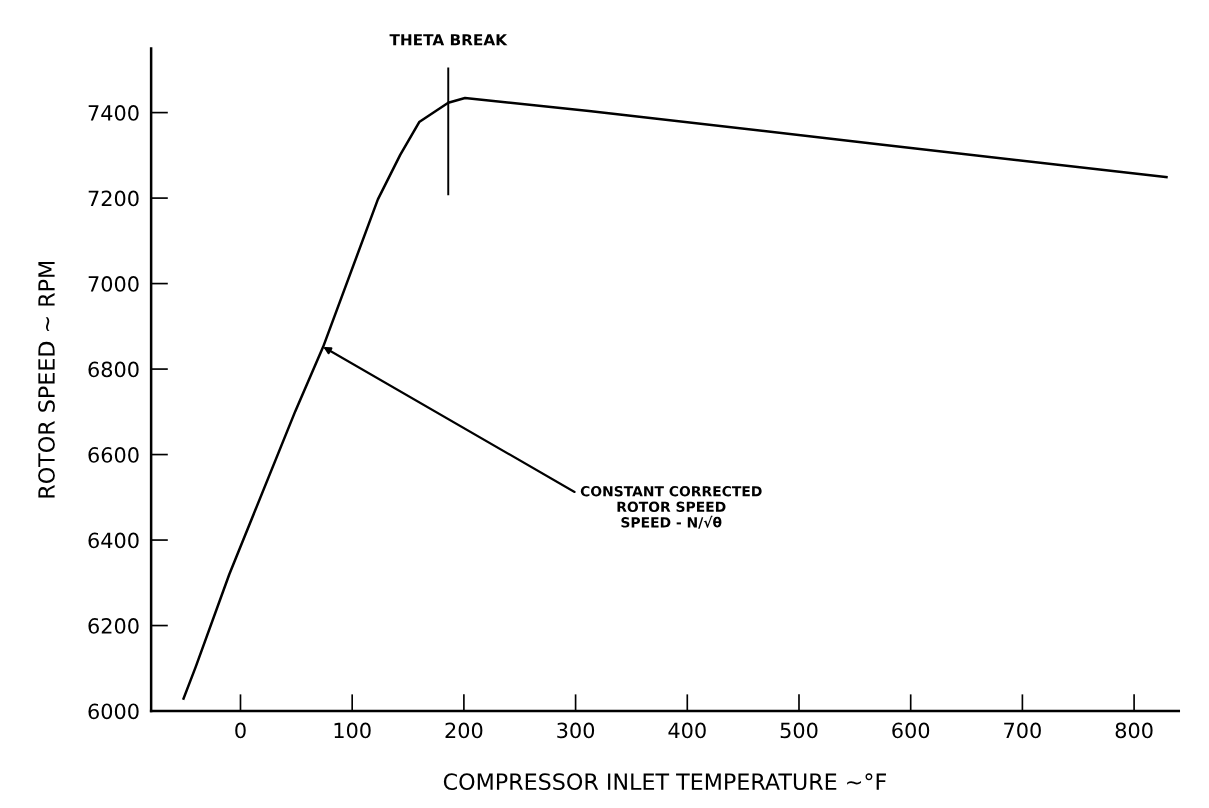 This screenshot has width=1209, height=808. I want to click on x-tick-label: 500, so click(799, 730).